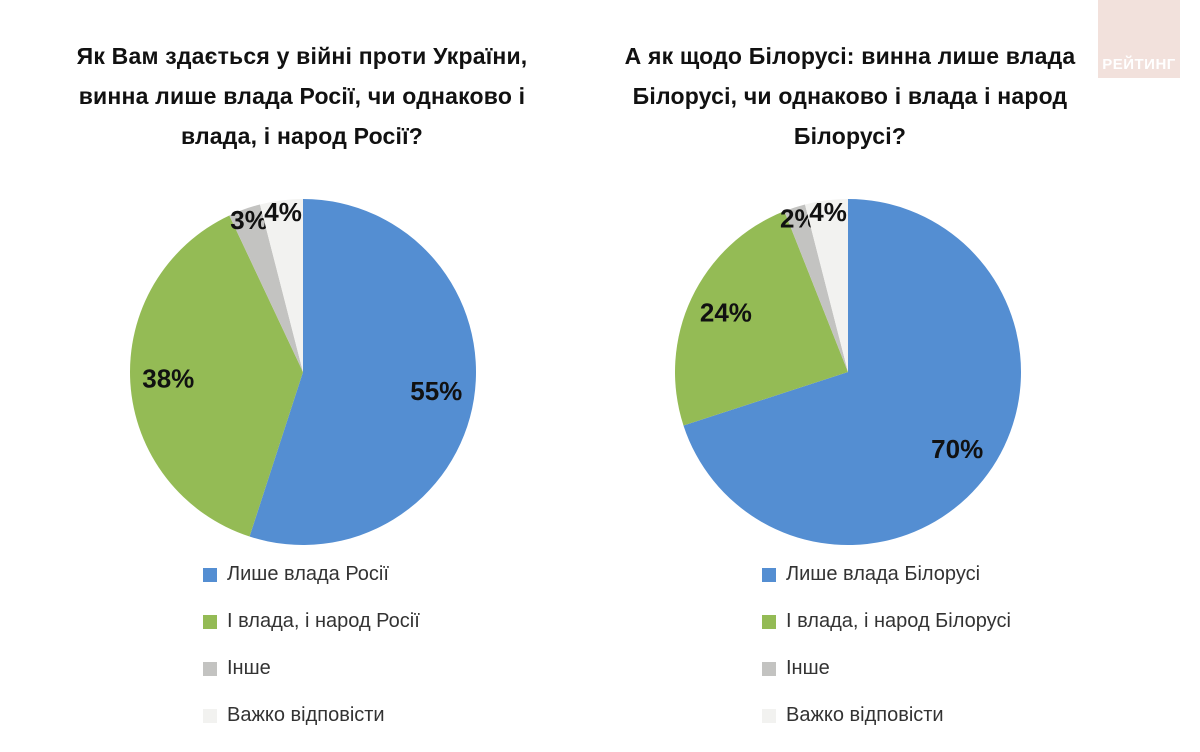 The width and height of the screenshot is (1200, 752). What do you see at coordinates (957, 449) in the screenshot?
I see `pie-data-label: 70%` at bounding box center [957, 449].